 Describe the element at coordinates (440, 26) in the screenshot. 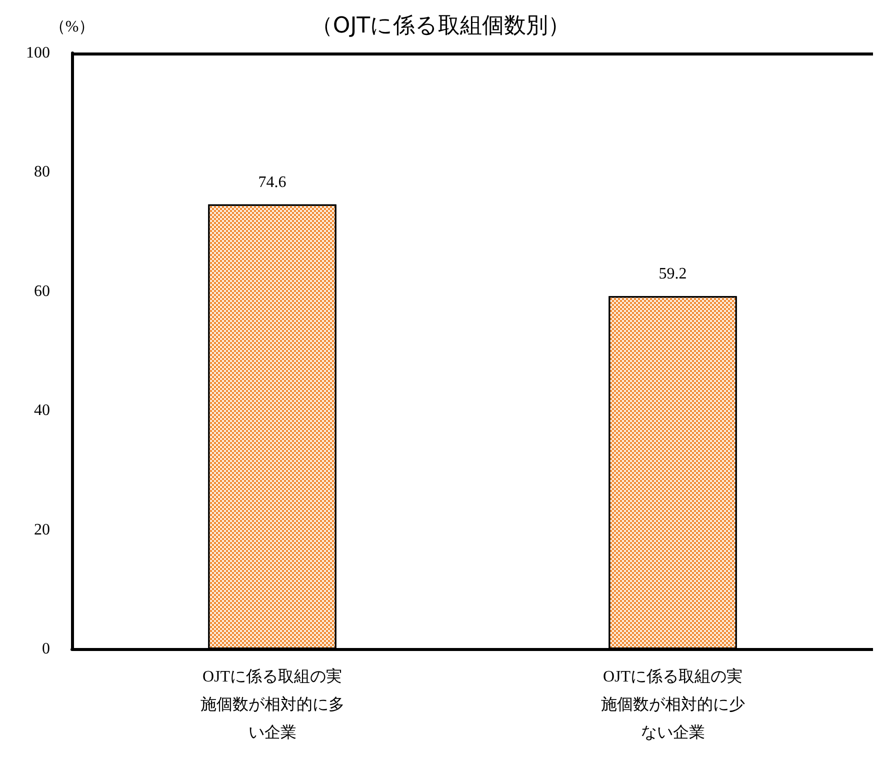

I see `chart-title: （OJTに係る取組個数別）` at that location.